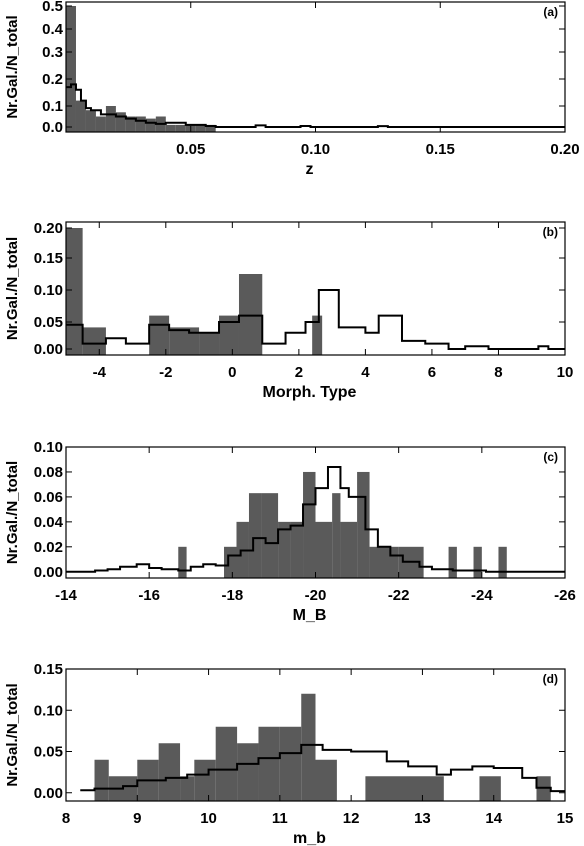  I want to click on y-tick-label: 0.3, so click(52, 52).